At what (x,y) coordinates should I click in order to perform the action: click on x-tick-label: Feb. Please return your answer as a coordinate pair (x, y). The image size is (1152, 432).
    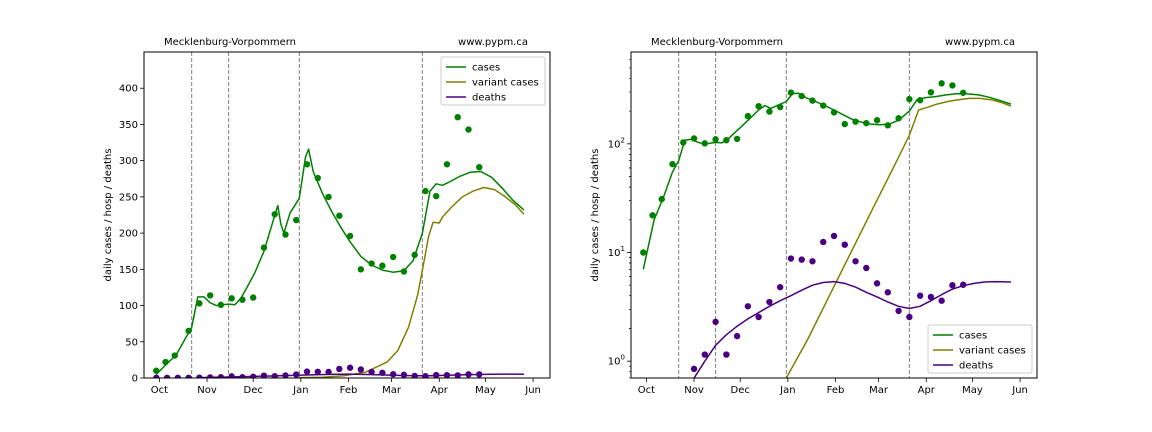
    Looking at the image, I should click on (349, 390).